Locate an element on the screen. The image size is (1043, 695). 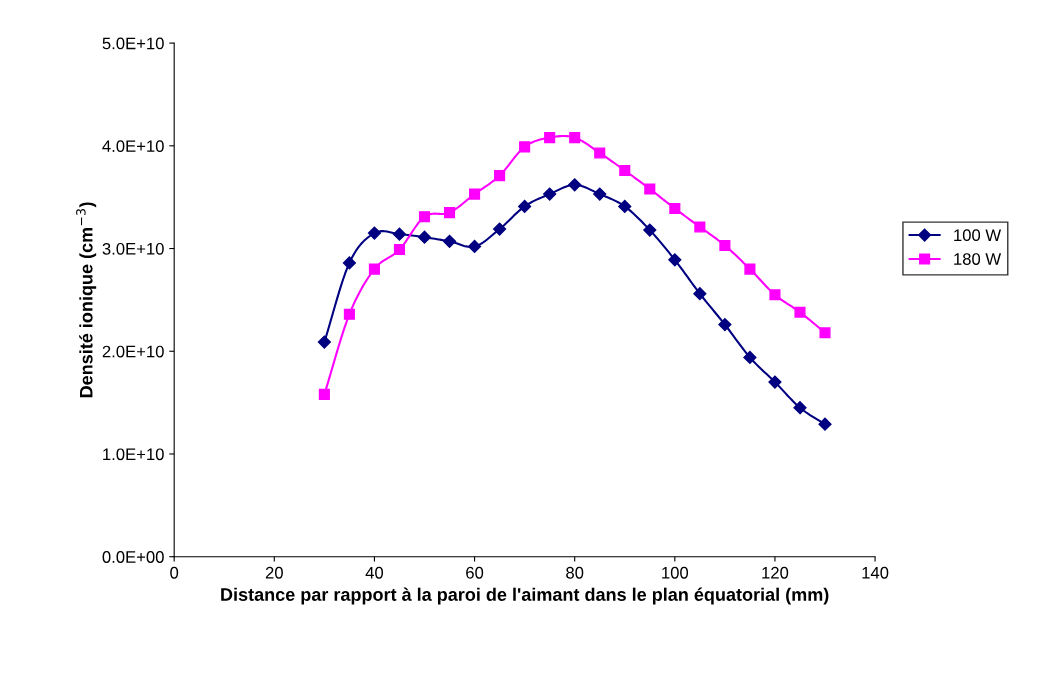
y-tick-label: 4.0E+10 is located at coordinates (133, 146).